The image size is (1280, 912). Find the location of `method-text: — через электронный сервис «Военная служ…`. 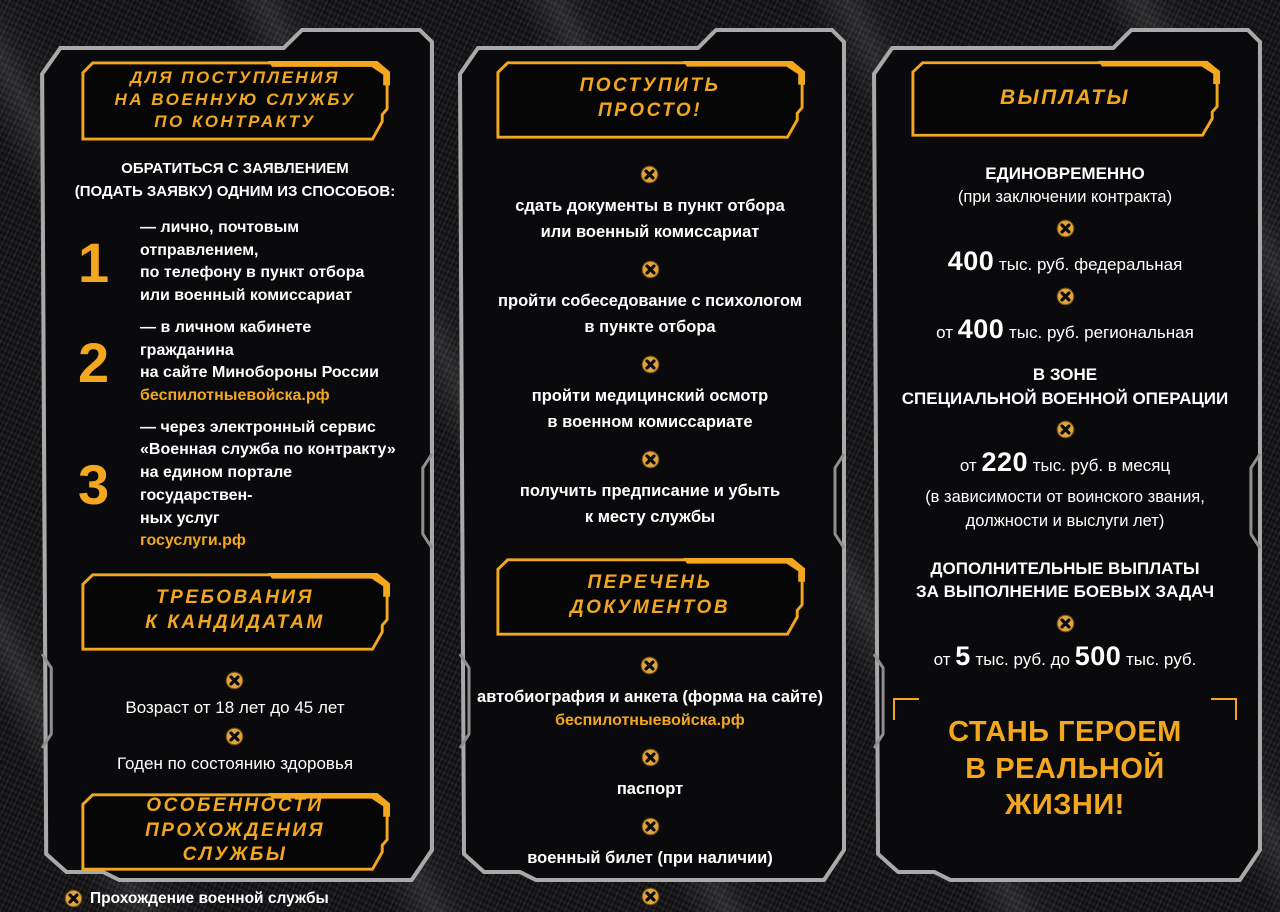

method-text: — через электронный сервис «Военная служ… is located at coordinates (268, 472).